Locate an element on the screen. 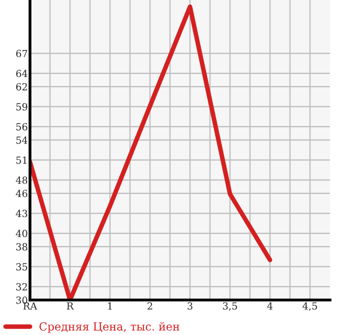 Image resolution: width=345 pixels, height=335 pixels. y-tick-label: 67 is located at coordinates (22, 54).